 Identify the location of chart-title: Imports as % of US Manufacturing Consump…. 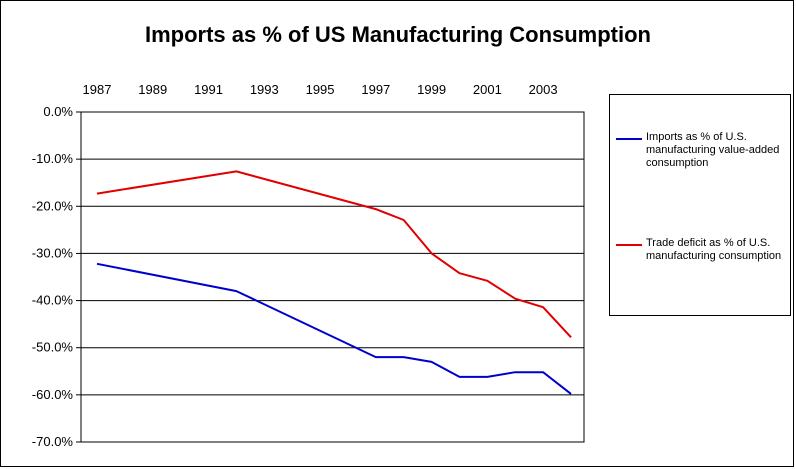
(397, 34).